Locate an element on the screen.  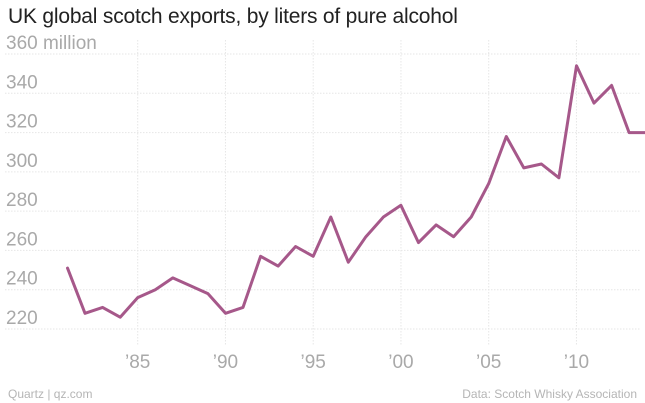
x-tick-label: ’10 is located at coordinates (576, 362).